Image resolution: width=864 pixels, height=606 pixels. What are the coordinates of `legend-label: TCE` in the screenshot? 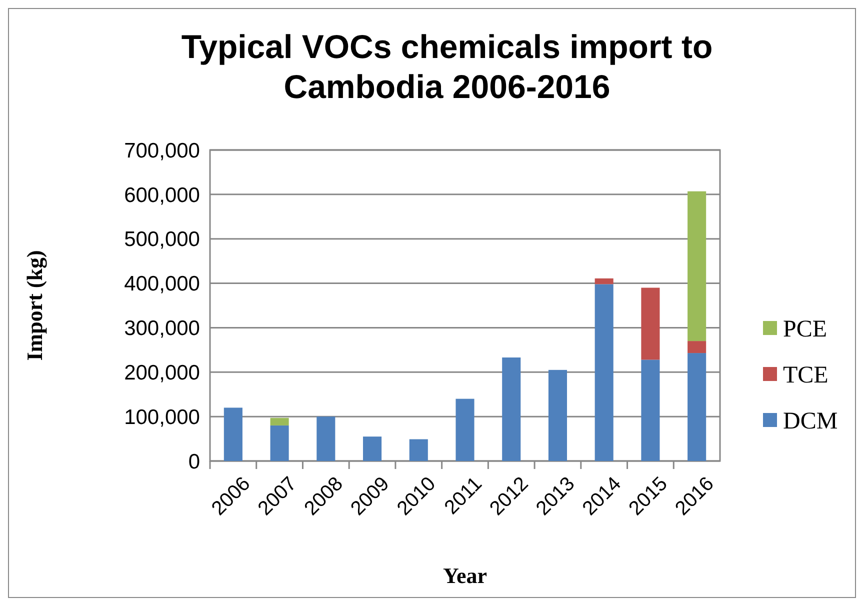 It's located at (805, 375).